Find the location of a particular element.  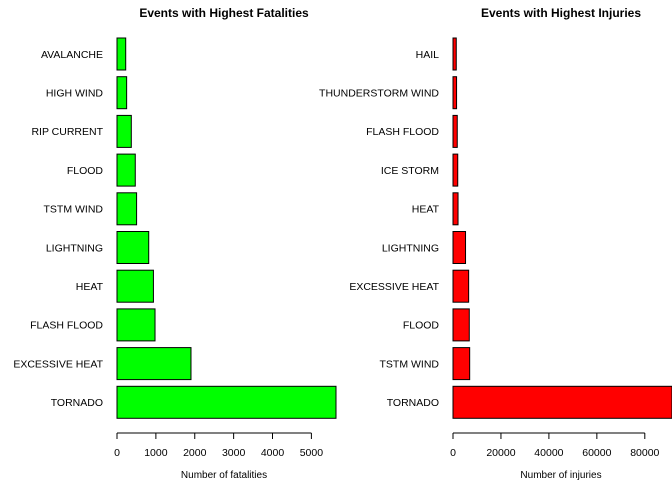

fatalities-category-label: AVALANCHE is located at coordinates (72, 55).